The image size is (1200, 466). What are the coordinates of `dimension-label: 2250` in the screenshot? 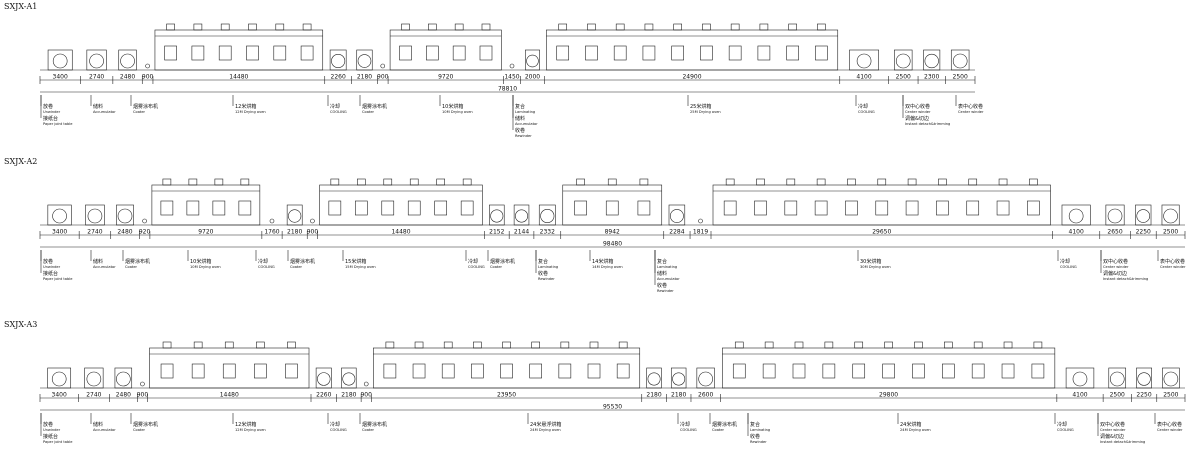 It's located at (1143, 232).